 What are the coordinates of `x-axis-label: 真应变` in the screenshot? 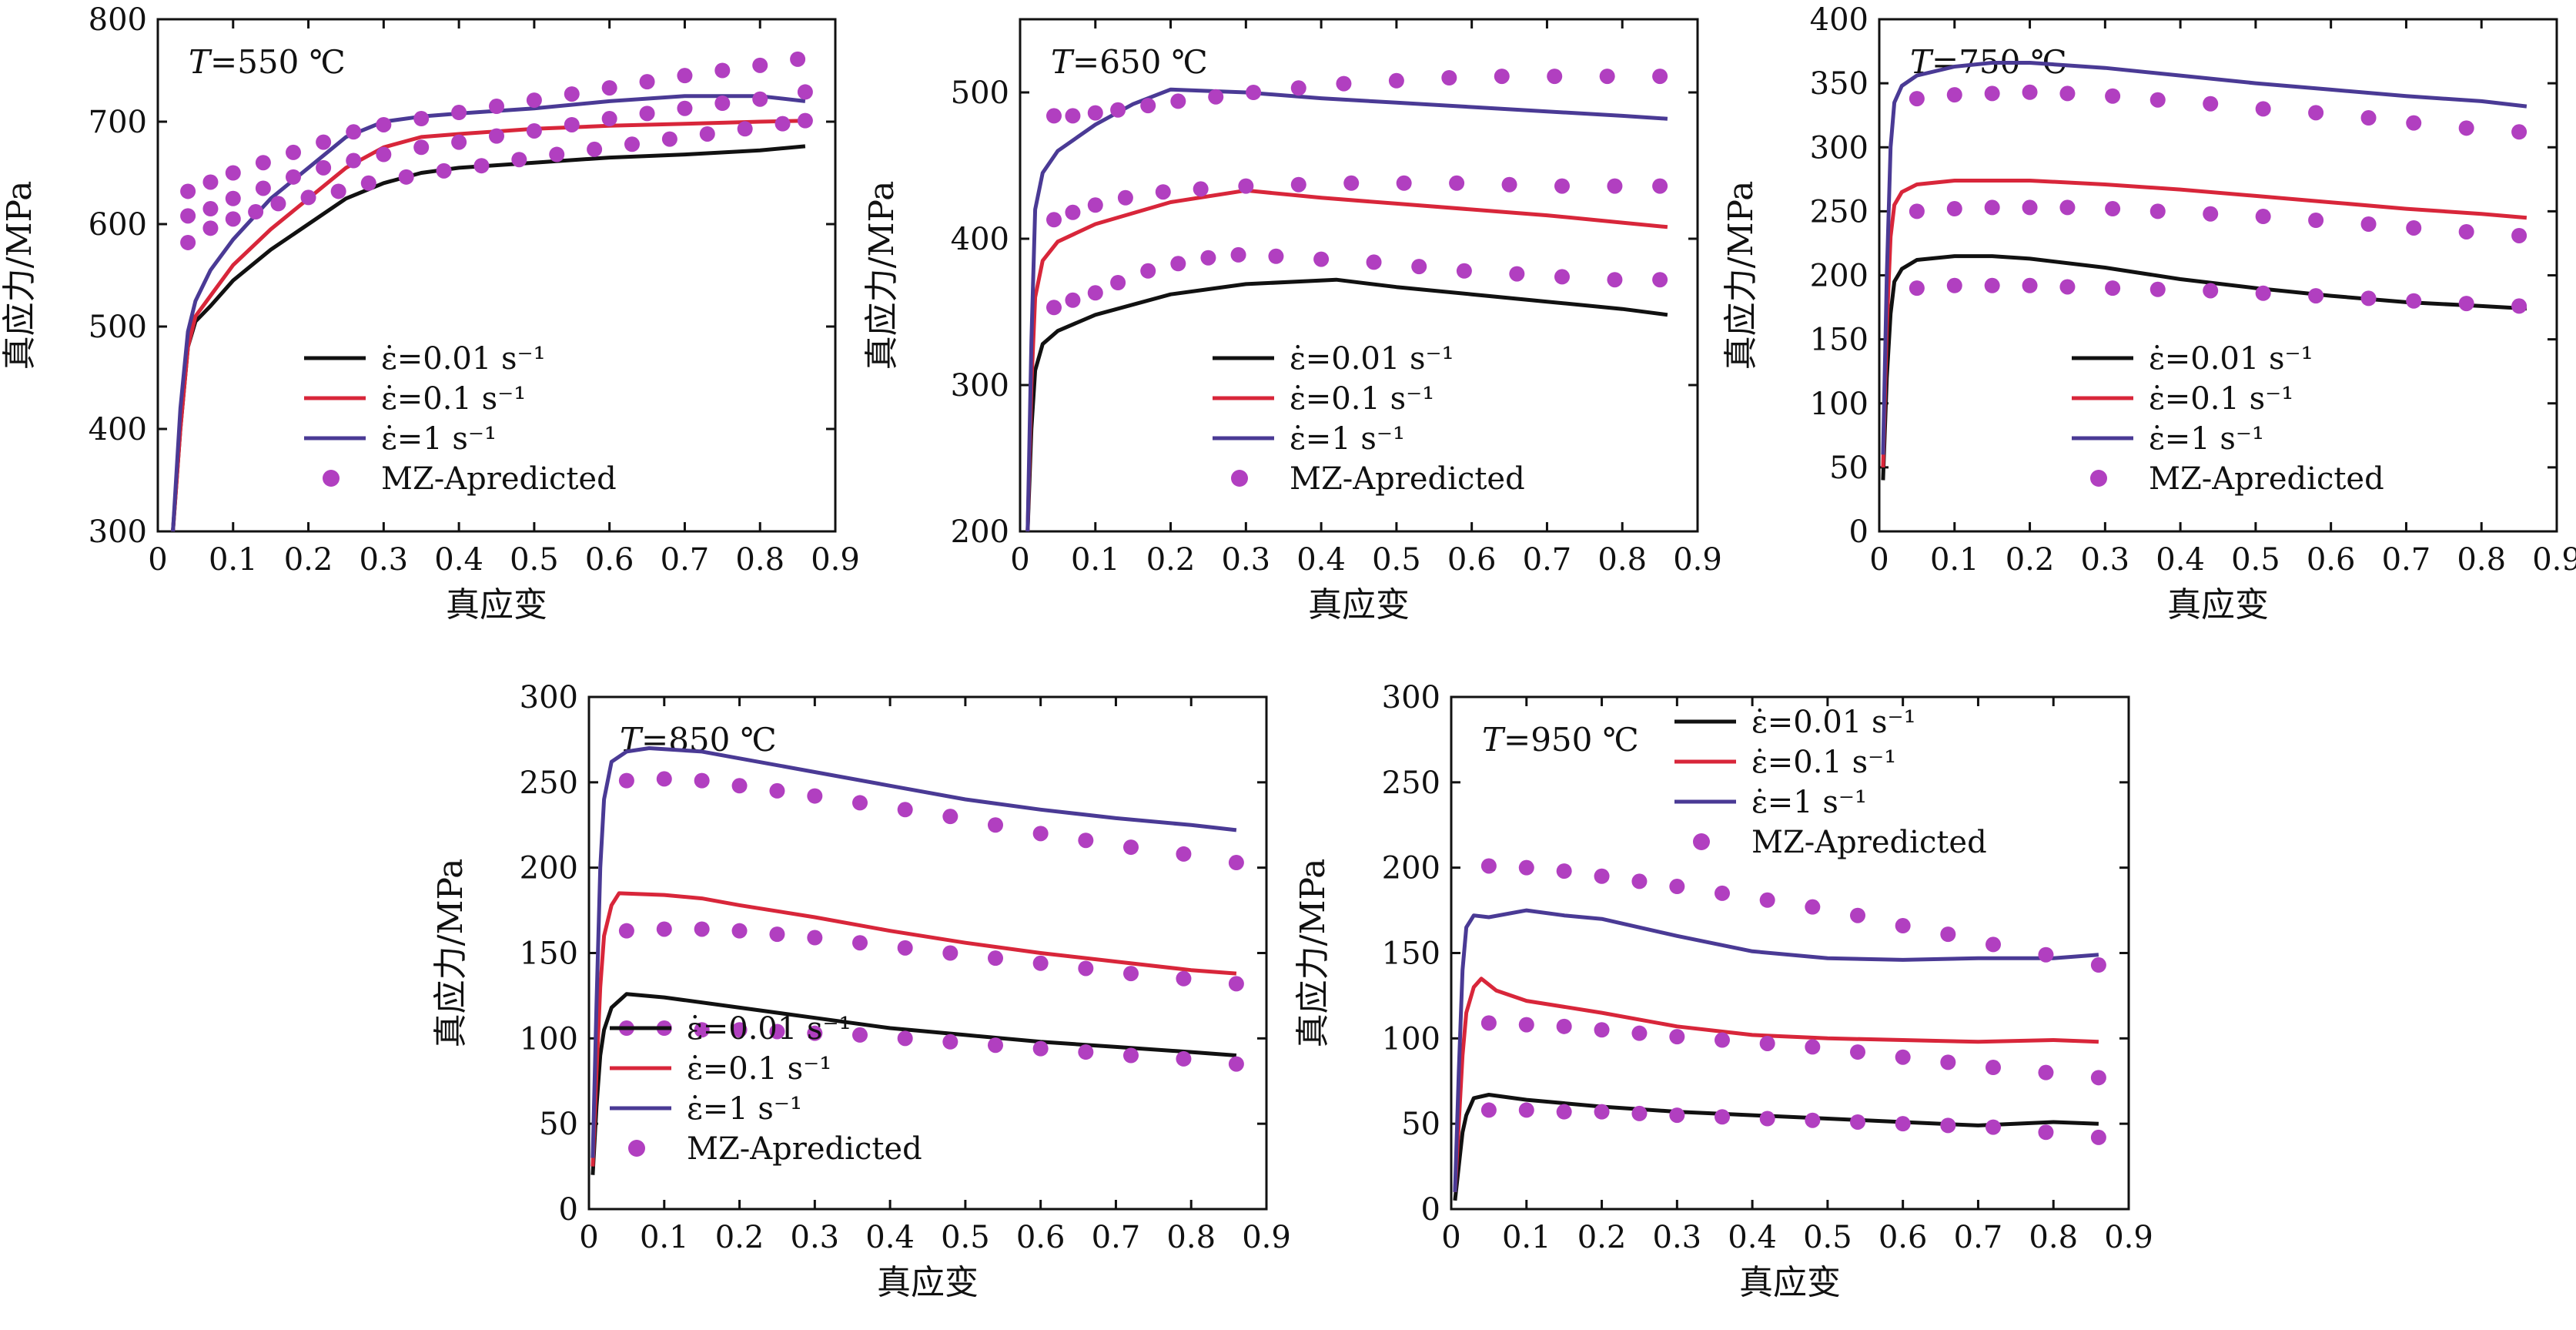 It's located at (1790, 1282).